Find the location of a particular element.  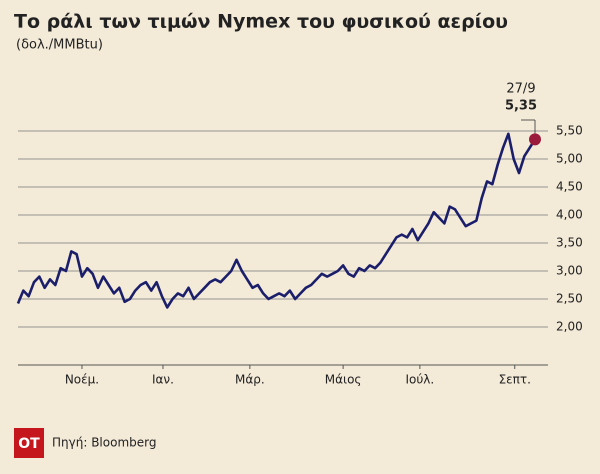

x-tick-label: Ιαν. is located at coordinates (163, 380).